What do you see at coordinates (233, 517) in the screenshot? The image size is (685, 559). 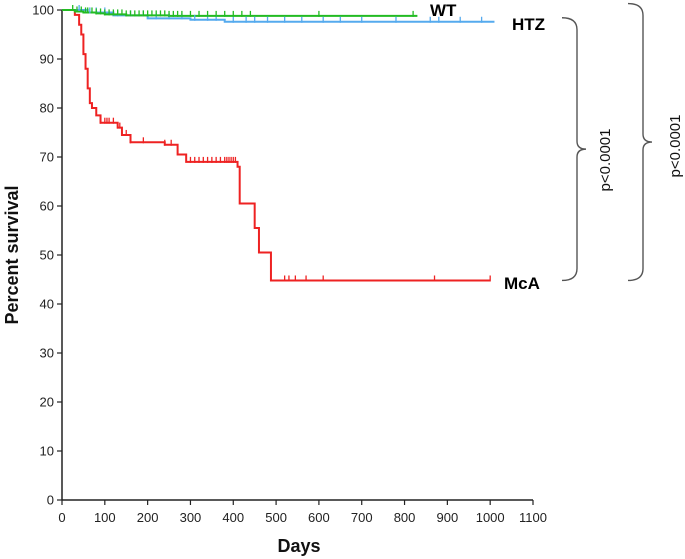 I see `x-tick-label-400: 400` at bounding box center [233, 517].